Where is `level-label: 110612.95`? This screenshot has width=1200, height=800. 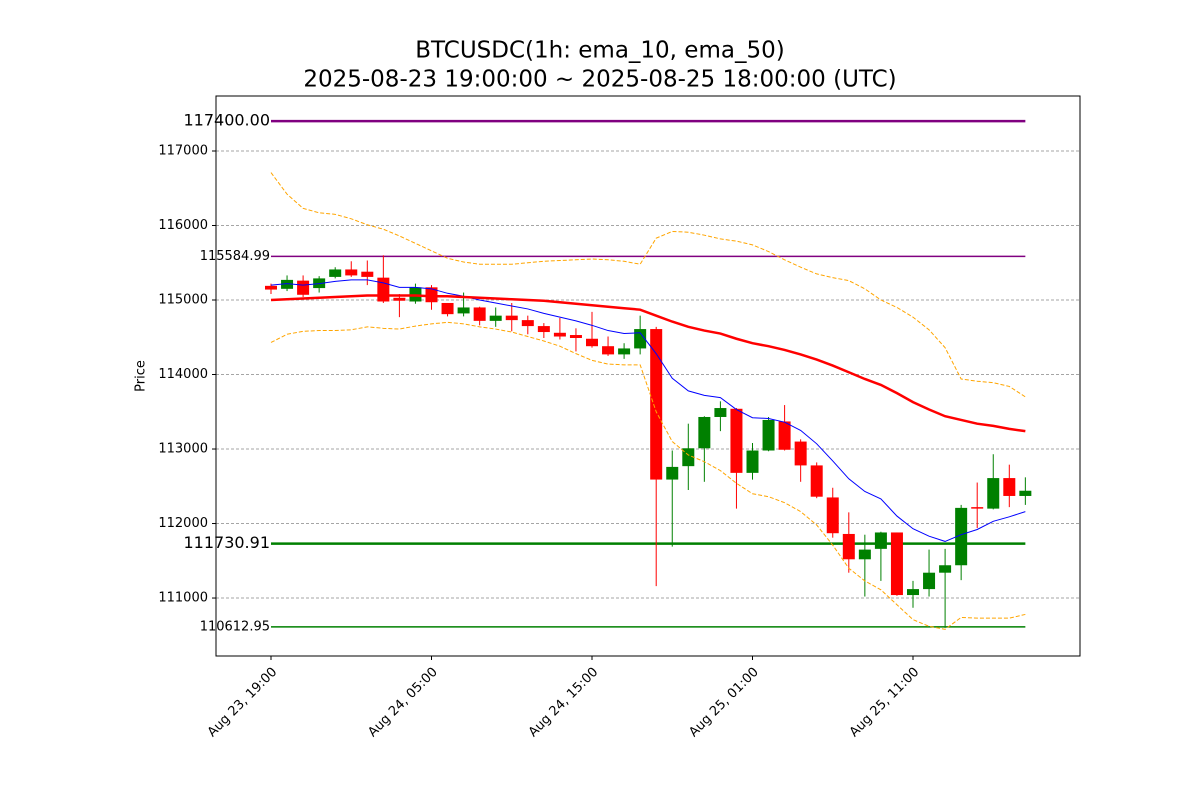
level-label: 110612.95 is located at coordinates (235, 626).